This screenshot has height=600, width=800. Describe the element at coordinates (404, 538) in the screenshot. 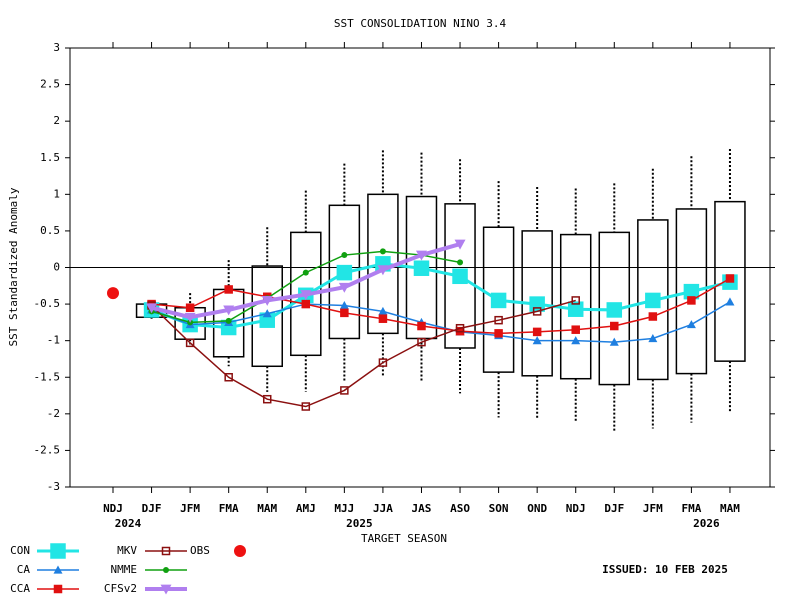

I see `x-axis-label: TARGET SEASON` at that location.